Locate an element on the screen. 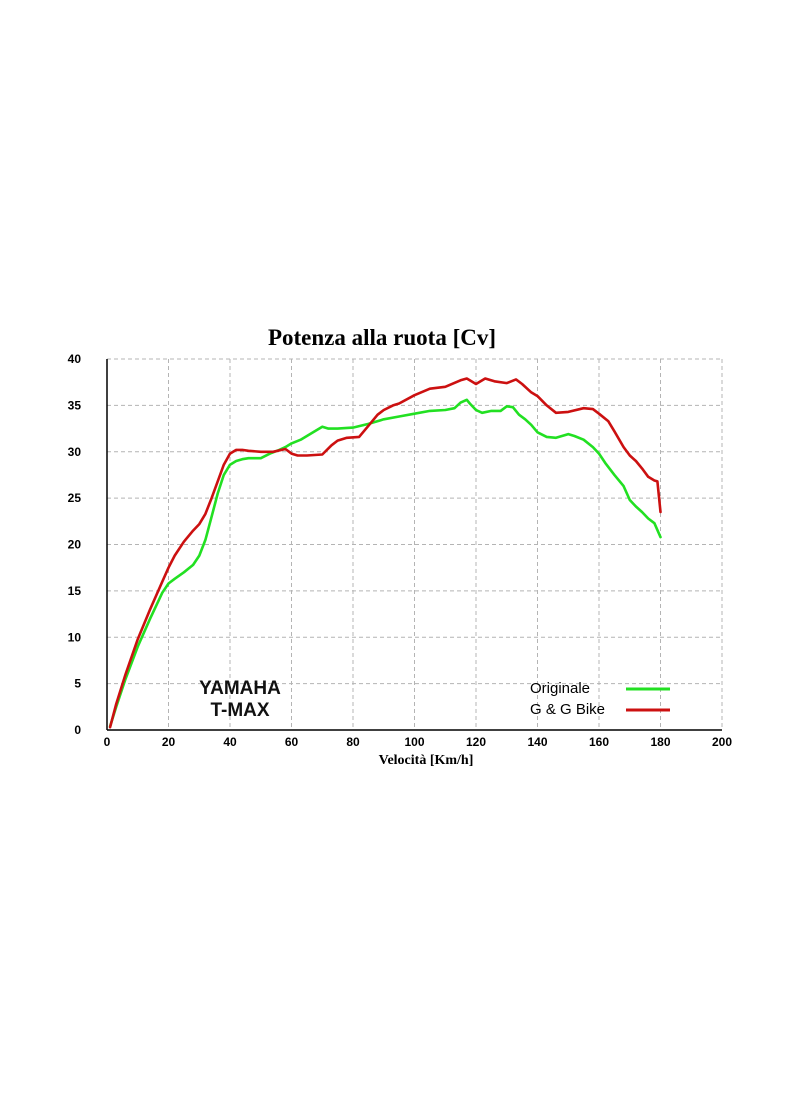  x-tick-label-100: 100 is located at coordinates (414, 742).